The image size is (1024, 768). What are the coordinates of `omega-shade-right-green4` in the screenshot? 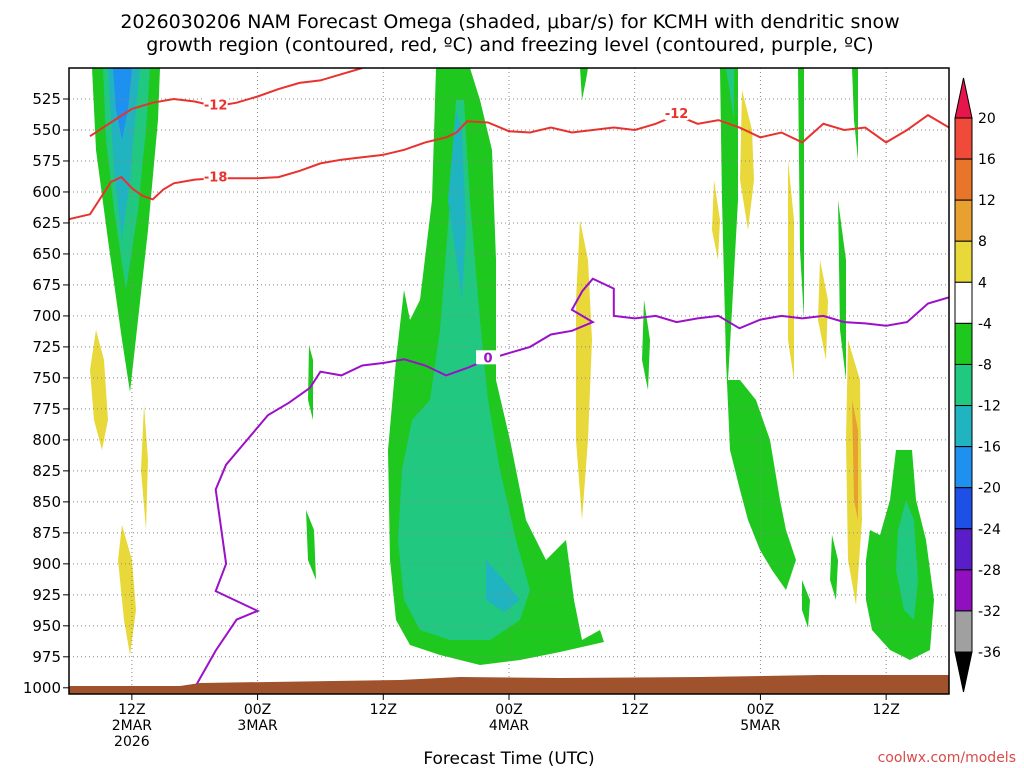 It's located at (855, 114).